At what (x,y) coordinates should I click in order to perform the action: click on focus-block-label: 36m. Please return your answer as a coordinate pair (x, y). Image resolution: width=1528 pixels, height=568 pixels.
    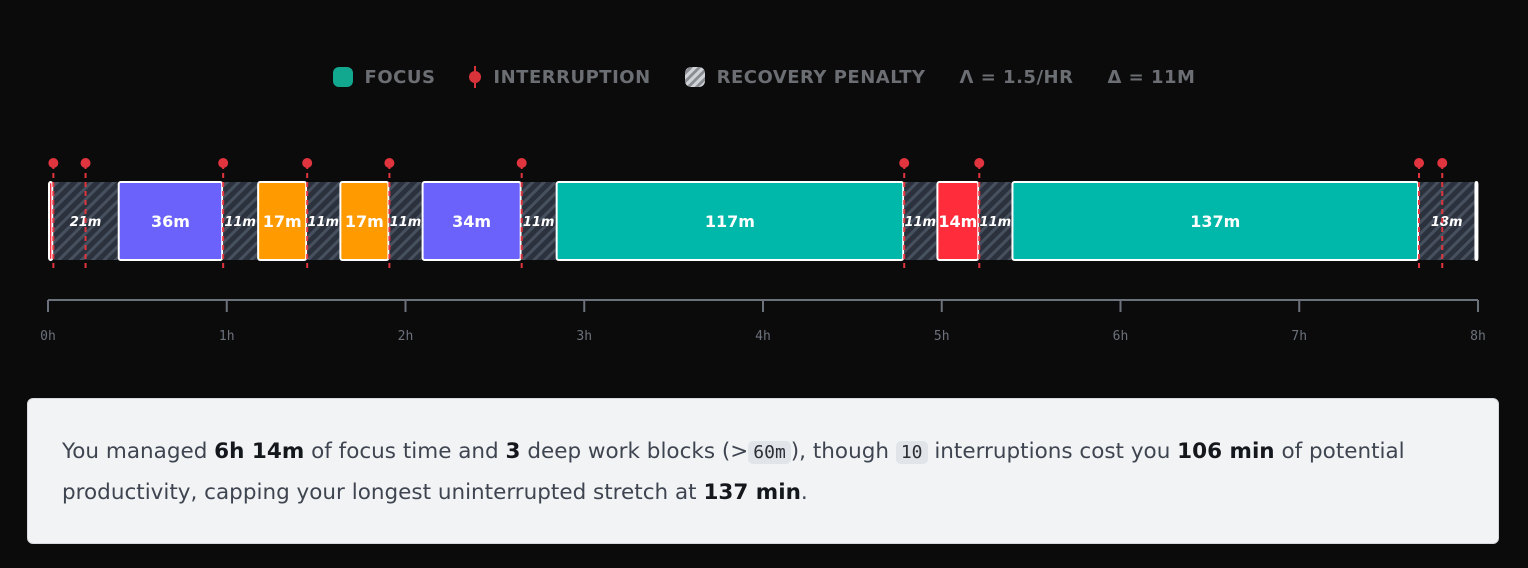
    Looking at the image, I should click on (170, 221).